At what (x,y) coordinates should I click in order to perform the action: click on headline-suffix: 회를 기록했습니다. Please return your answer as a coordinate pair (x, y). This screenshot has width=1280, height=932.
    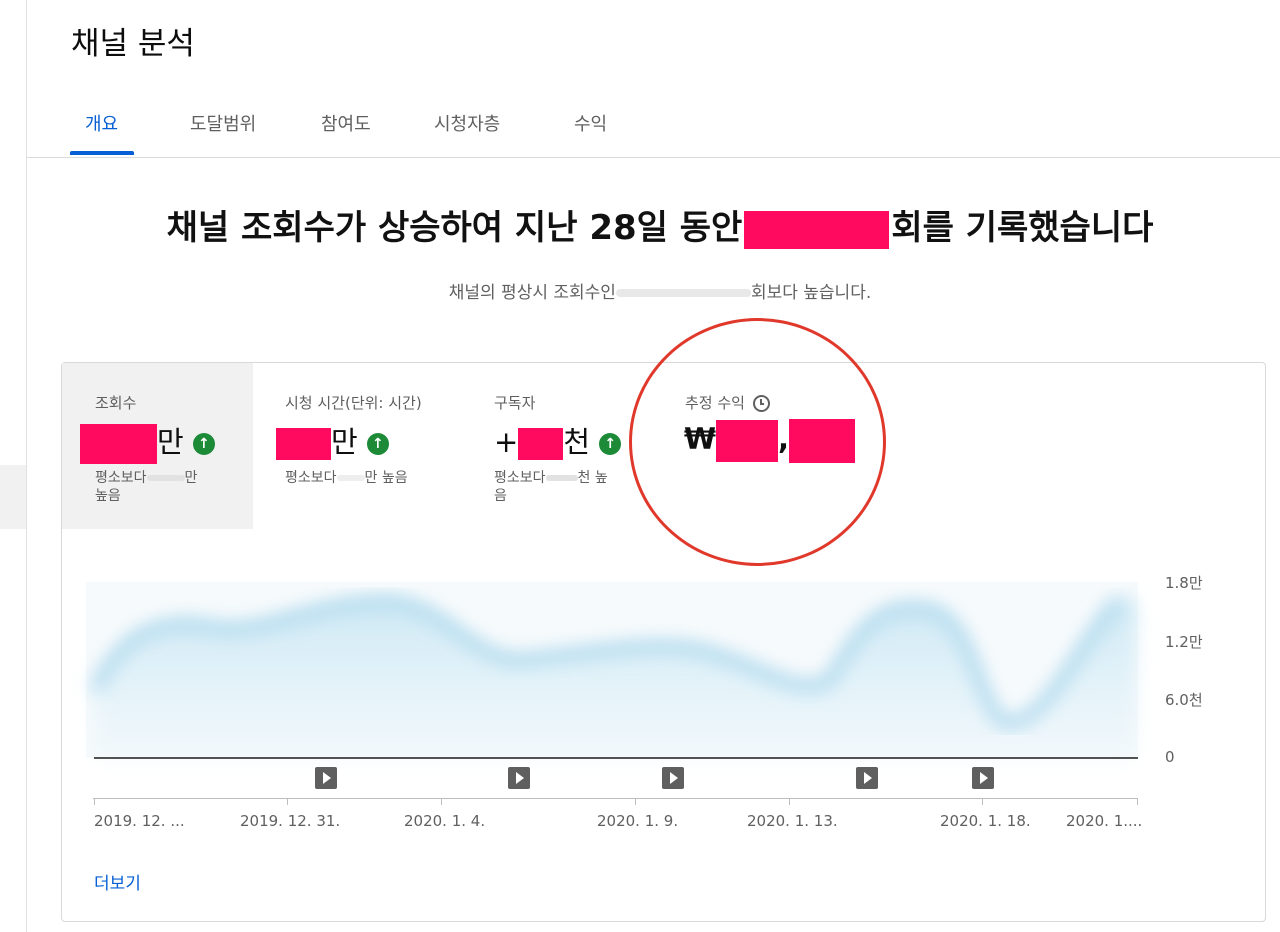
    Looking at the image, I should click on (1022, 228).